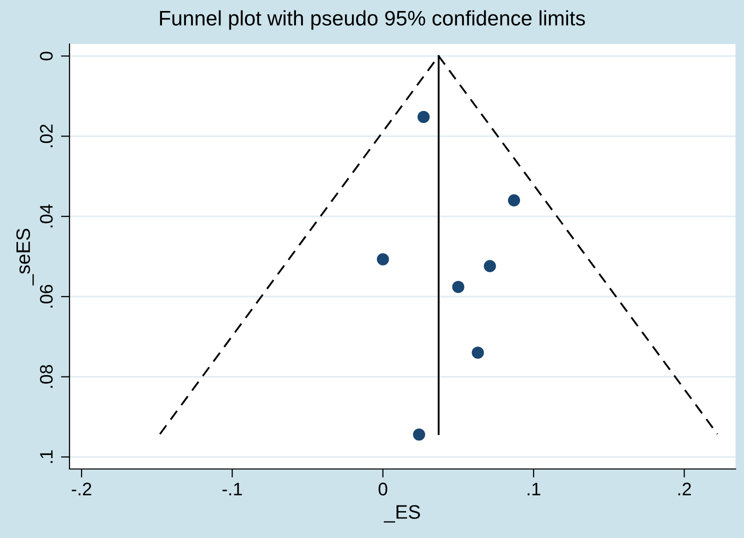 Image resolution: width=744 pixels, height=538 pixels. Describe the element at coordinates (46, 216) in the screenshot. I see `y-tick-label: .04` at that location.